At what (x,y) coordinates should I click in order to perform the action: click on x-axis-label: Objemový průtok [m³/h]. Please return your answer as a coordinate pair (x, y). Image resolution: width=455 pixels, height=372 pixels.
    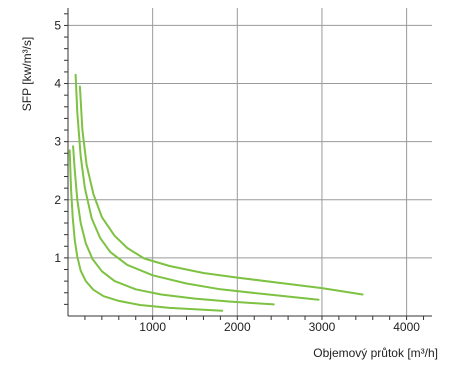
    Looking at the image, I should click on (375, 353).